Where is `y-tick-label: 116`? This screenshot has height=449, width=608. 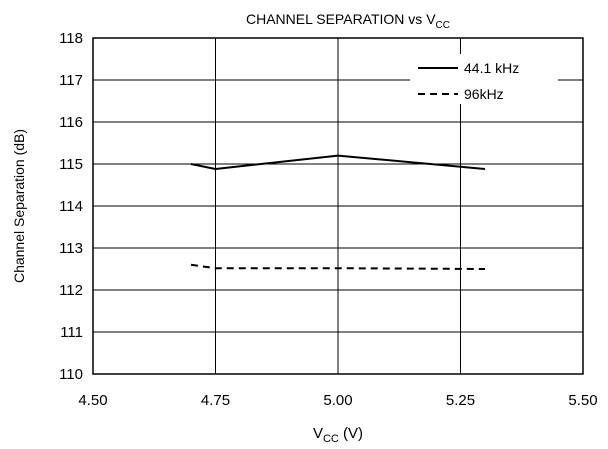
y-tick-label: 116 is located at coordinates (71, 122).